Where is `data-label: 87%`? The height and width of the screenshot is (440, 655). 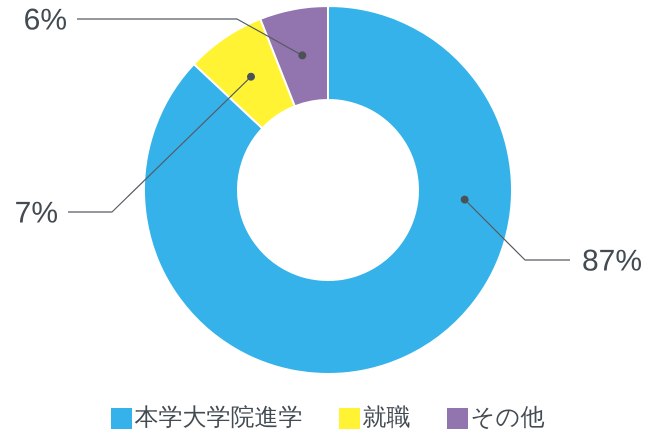 data-label: 87% is located at coordinates (612, 261).